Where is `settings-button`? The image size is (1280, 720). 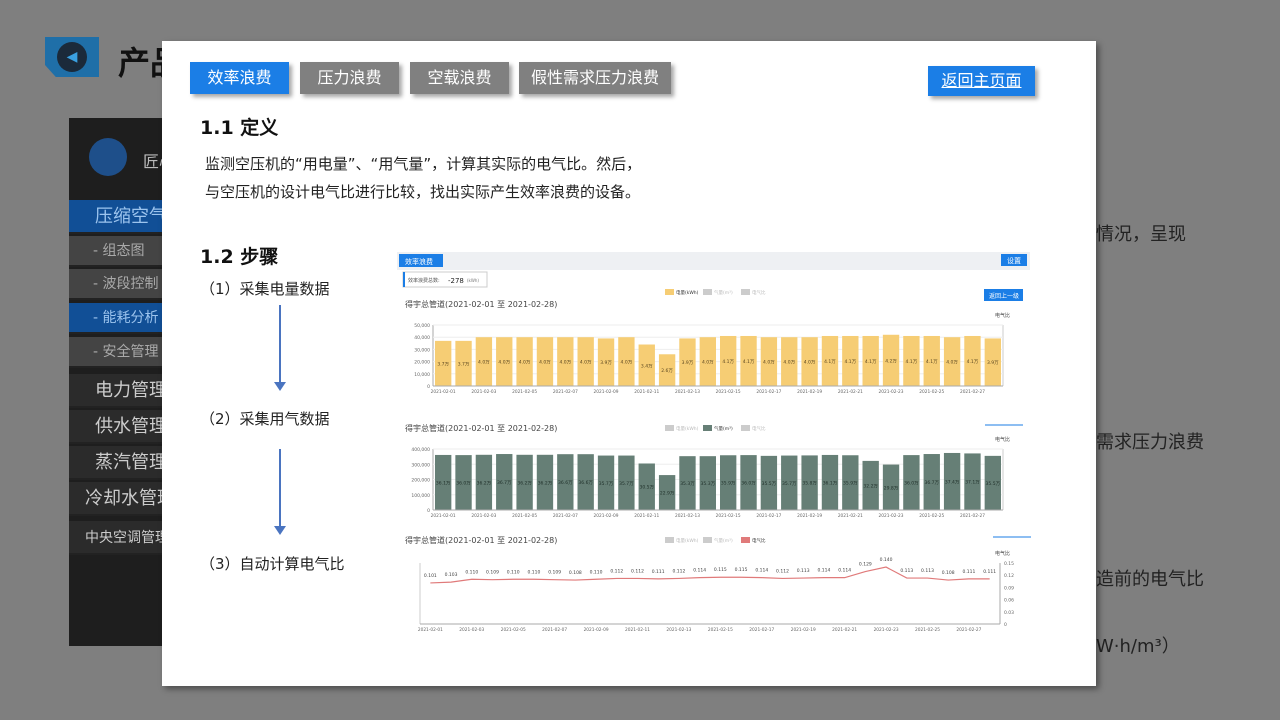 settings-button is located at coordinates (1014, 260).